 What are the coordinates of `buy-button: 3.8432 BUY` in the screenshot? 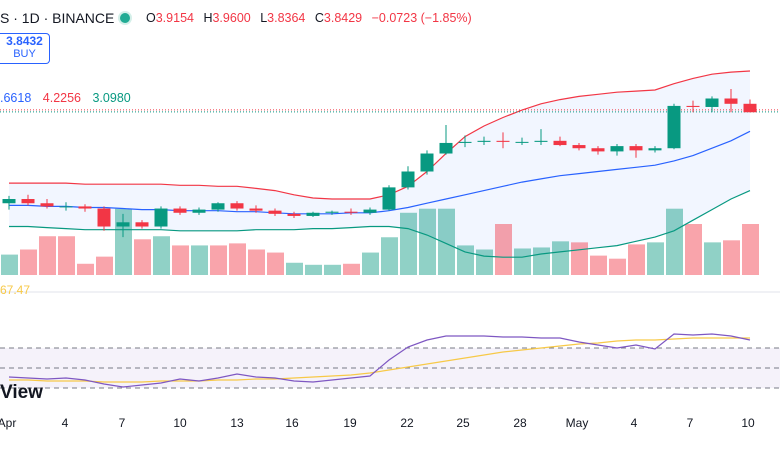 It's located at (25, 48).